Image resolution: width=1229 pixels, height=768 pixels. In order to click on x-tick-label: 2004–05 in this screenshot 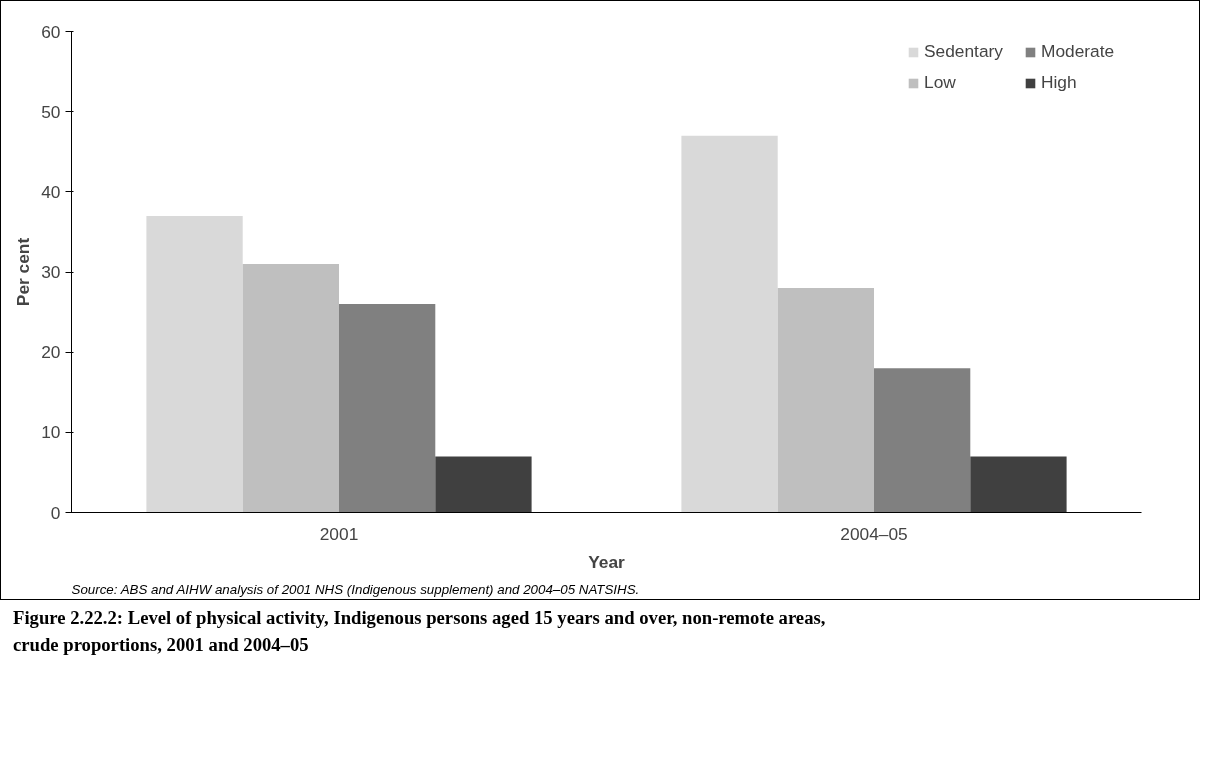, I will do `click(874, 533)`.